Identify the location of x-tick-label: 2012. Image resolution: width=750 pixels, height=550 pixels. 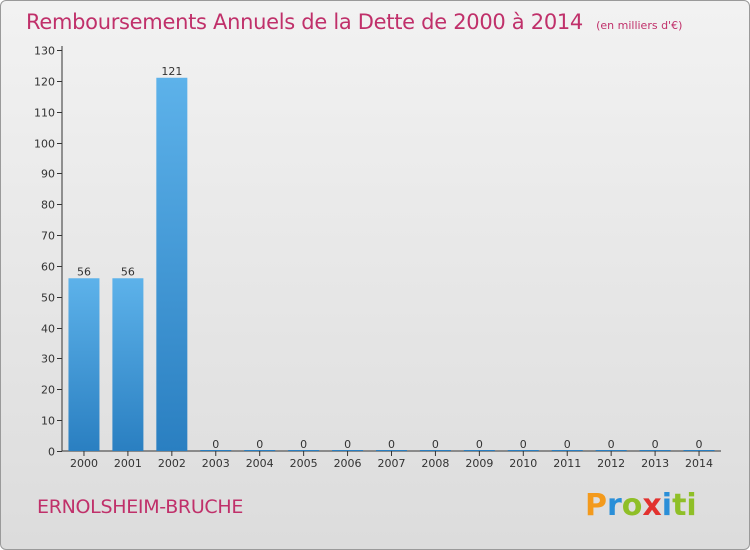
(611, 463).